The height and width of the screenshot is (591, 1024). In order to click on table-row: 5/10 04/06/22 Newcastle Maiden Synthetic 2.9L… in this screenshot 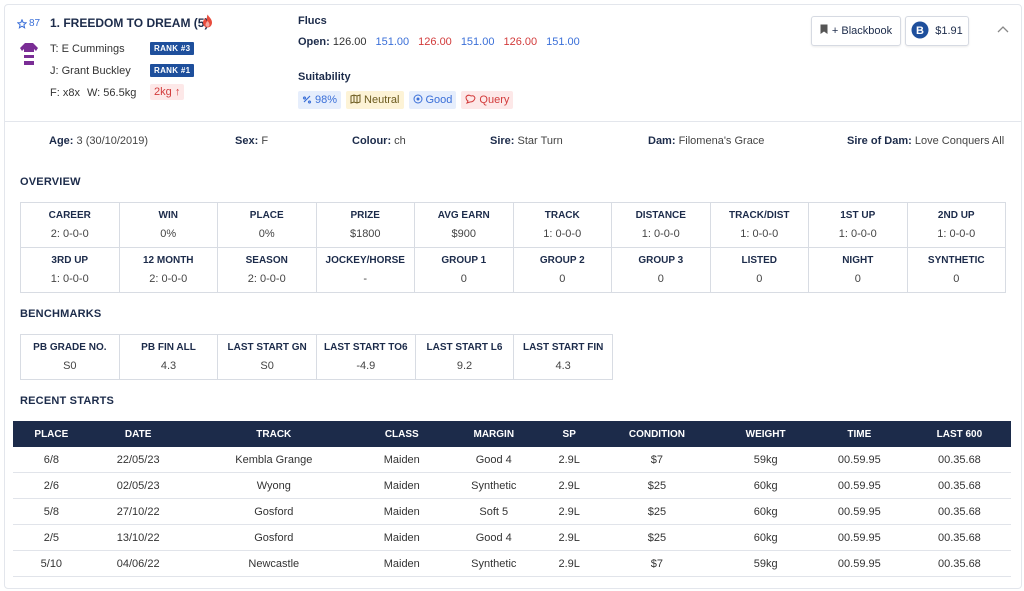, I will do `click(512, 563)`.